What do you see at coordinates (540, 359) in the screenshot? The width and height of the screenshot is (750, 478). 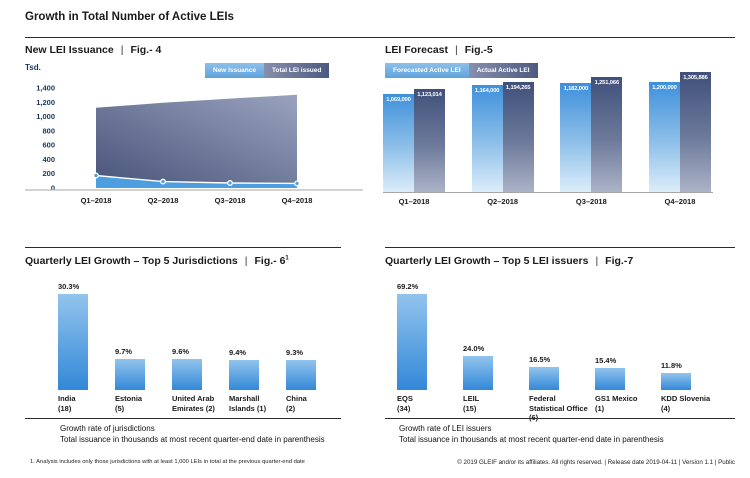 I see `bar-value-label: 16.5%` at bounding box center [540, 359].